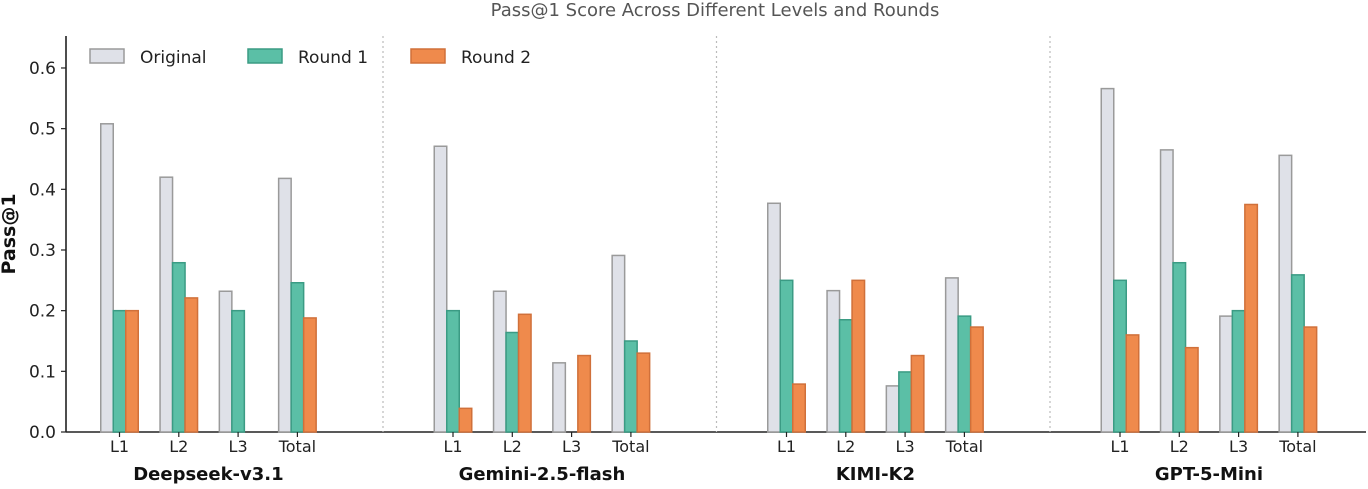 The width and height of the screenshot is (1368, 489). Describe the element at coordinates (42, 69) in the screenshot. I see `y-tick-label: 0.6` at that location.